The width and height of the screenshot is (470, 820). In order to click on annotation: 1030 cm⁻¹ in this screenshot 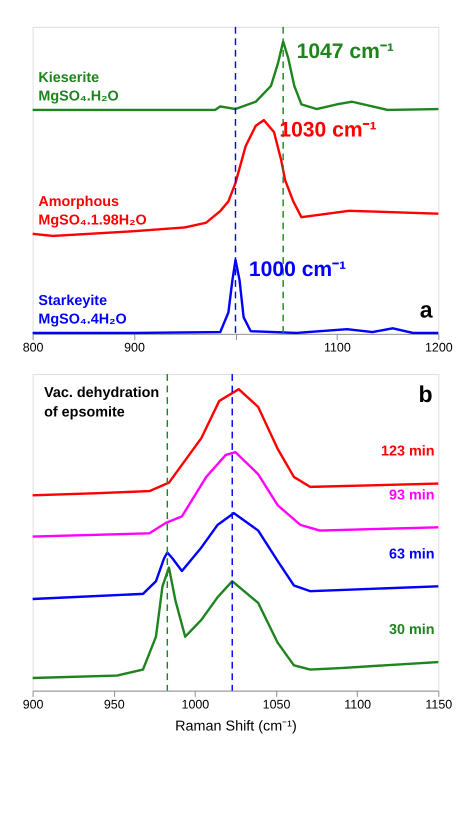, I will do `click(328, 130)`.